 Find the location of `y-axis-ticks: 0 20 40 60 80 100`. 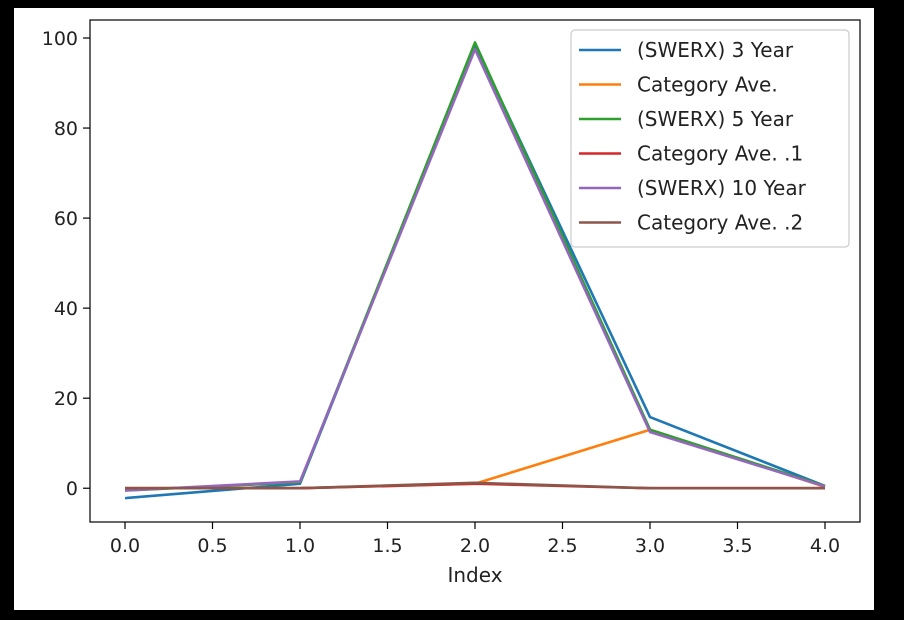

y-axis-ticks: 0 20 40 60 80 100 is located at coordinates (66, 264).